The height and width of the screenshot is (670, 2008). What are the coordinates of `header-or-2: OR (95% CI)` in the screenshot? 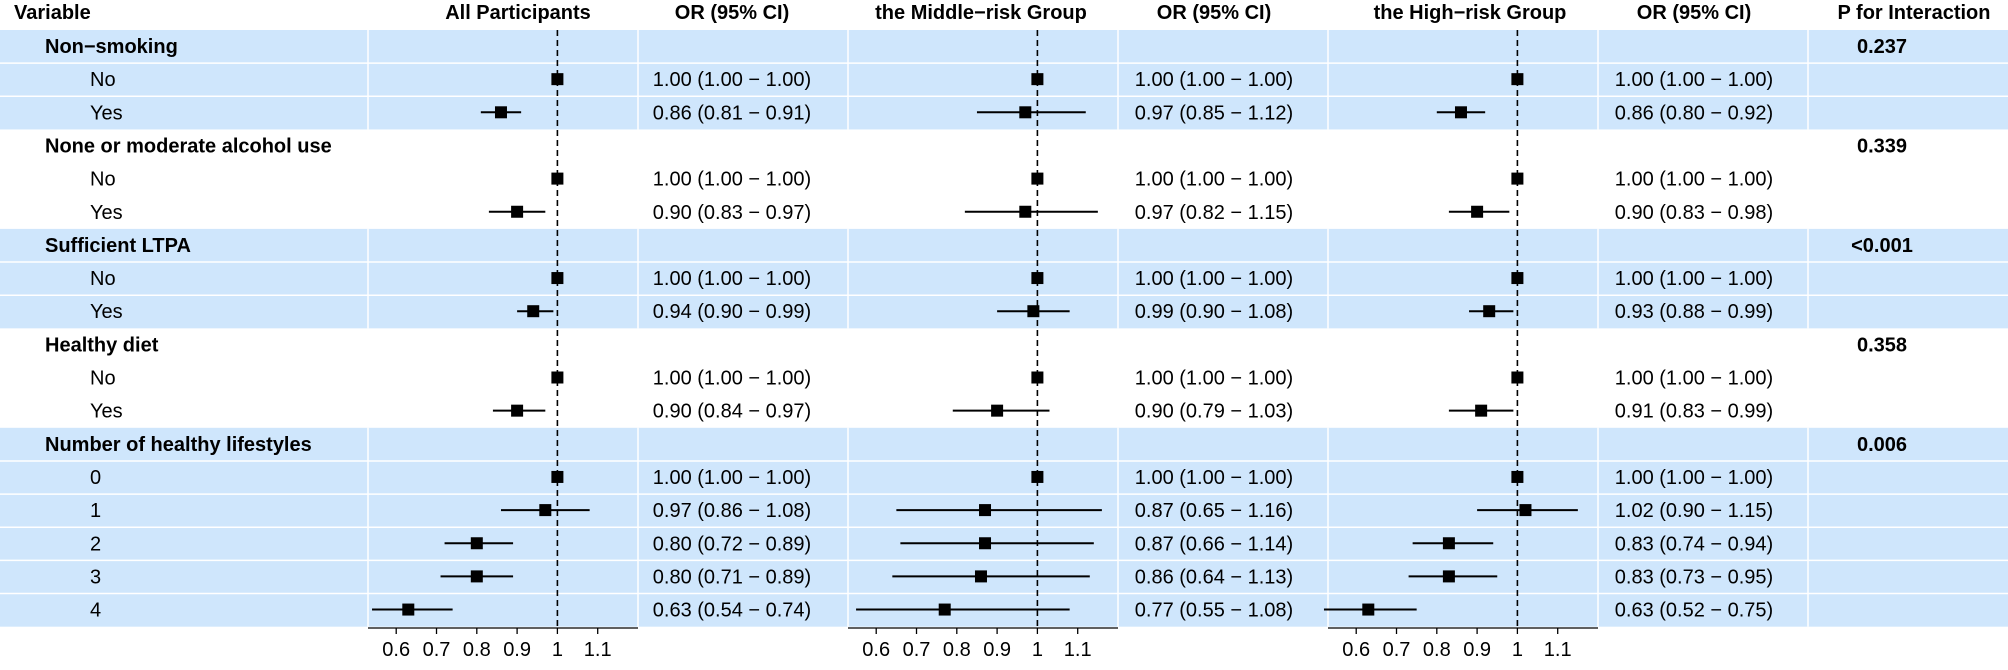 It's located at (1214, 13).